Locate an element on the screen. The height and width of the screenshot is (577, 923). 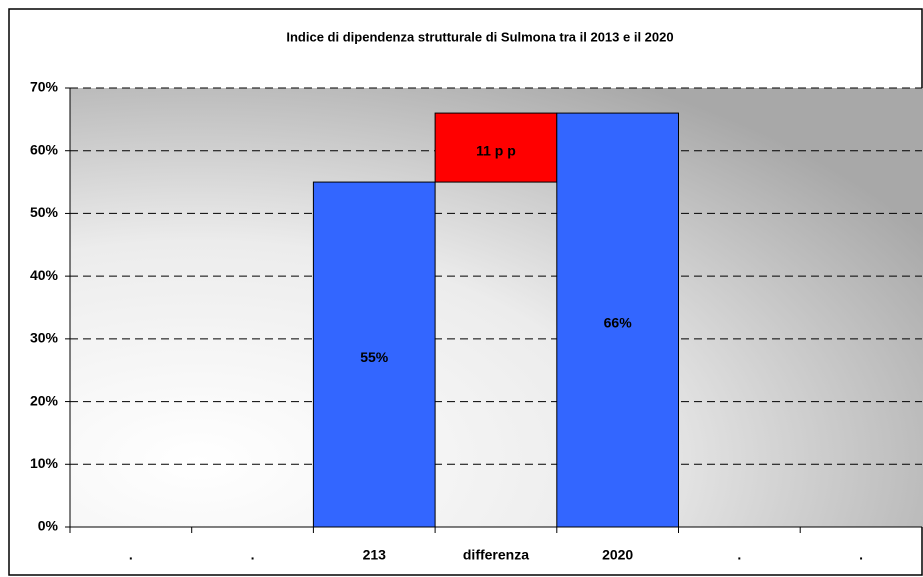
x-tick-label: differenza is located at coordinates (496, 555).